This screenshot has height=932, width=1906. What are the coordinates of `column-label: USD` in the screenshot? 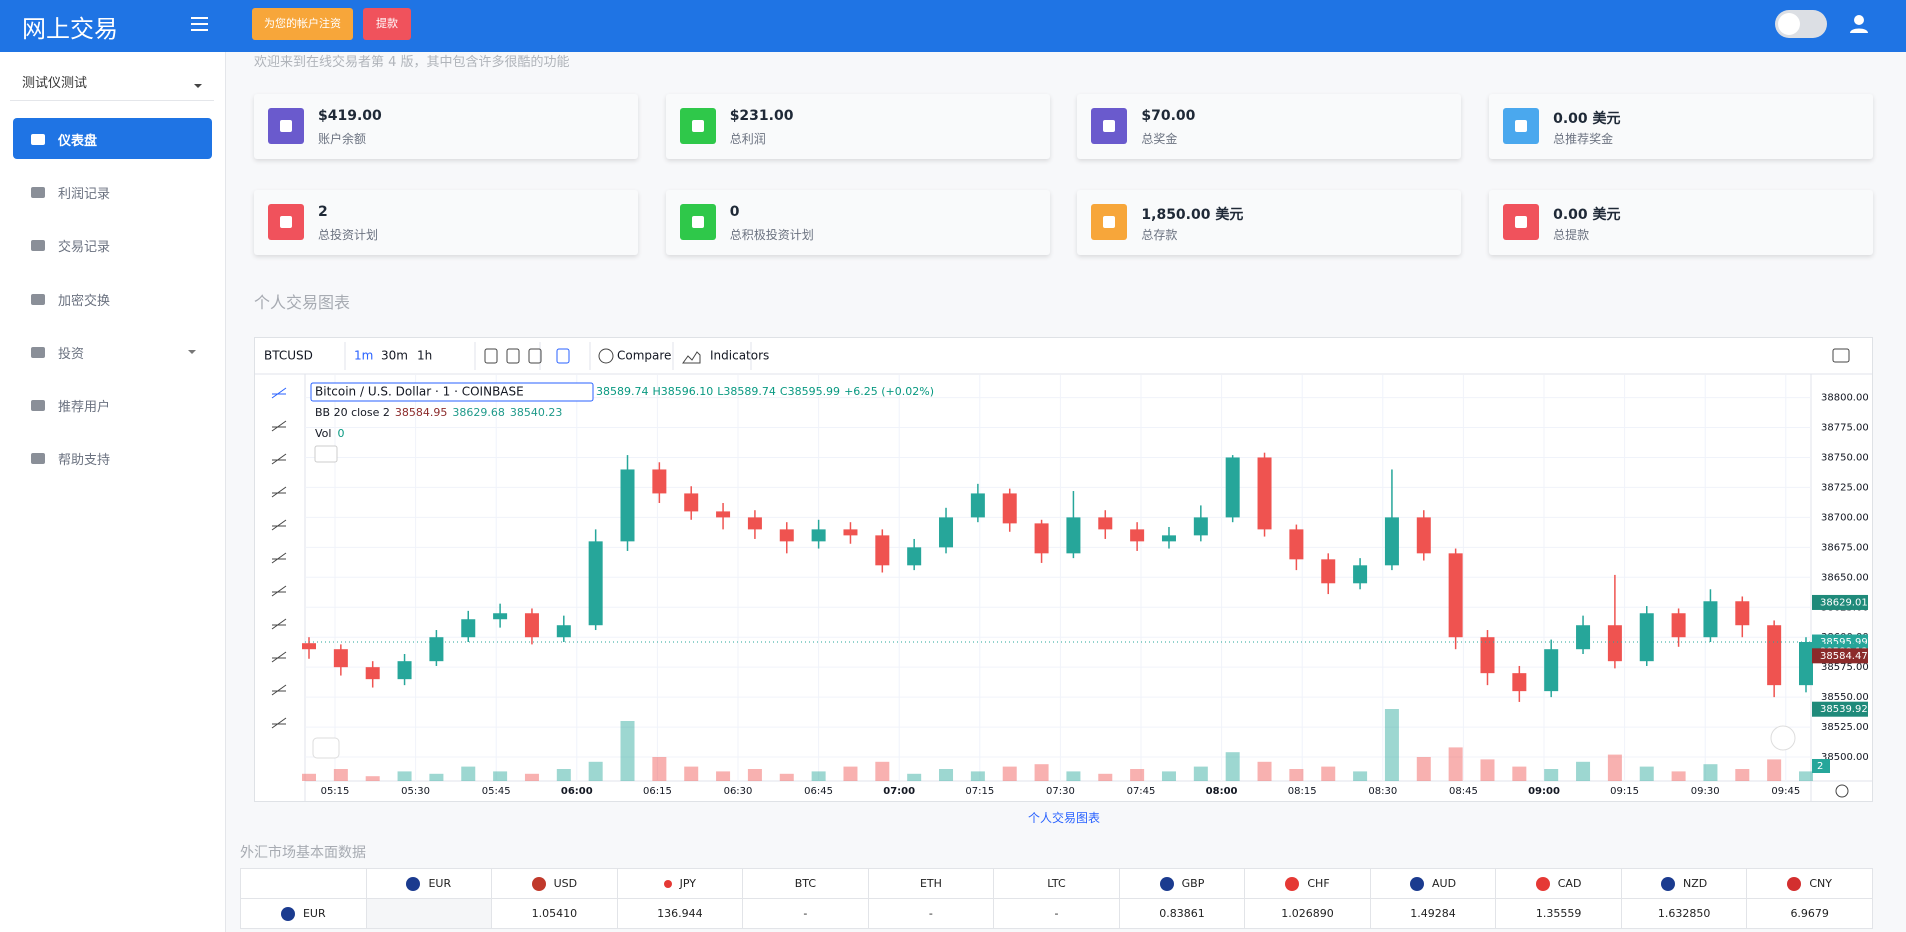 It's located at (565, 883).